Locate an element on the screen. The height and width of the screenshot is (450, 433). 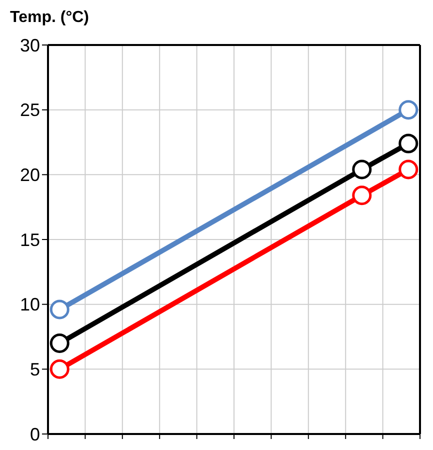
y-tick-label: 15 is located at coordinates (30, 240).